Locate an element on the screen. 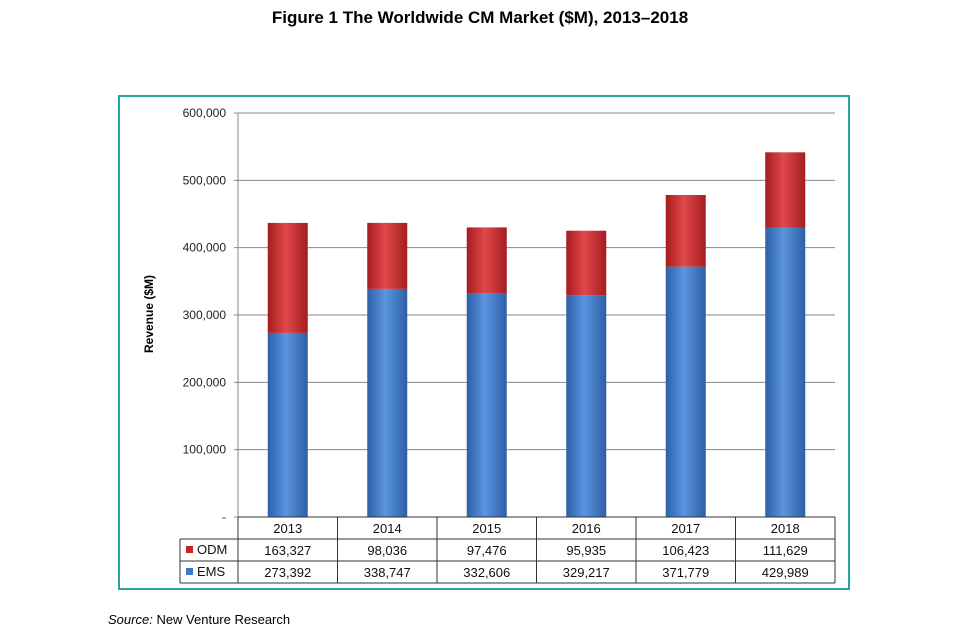 The height and width of the screenshot is (640, 960). y-tick-label: 600,000 is located at coordinates (205, 113).